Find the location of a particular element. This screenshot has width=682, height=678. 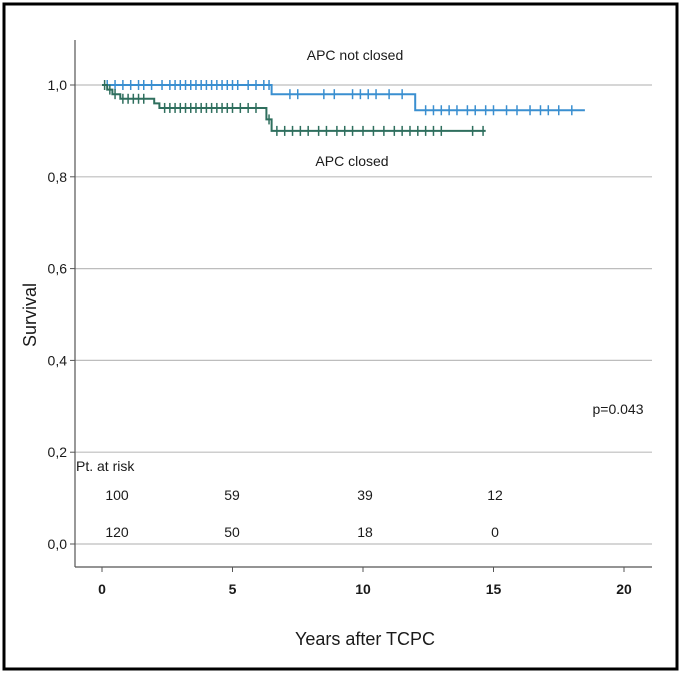

risk-cell-0-1: 59 is located at coordinates (232, 495).